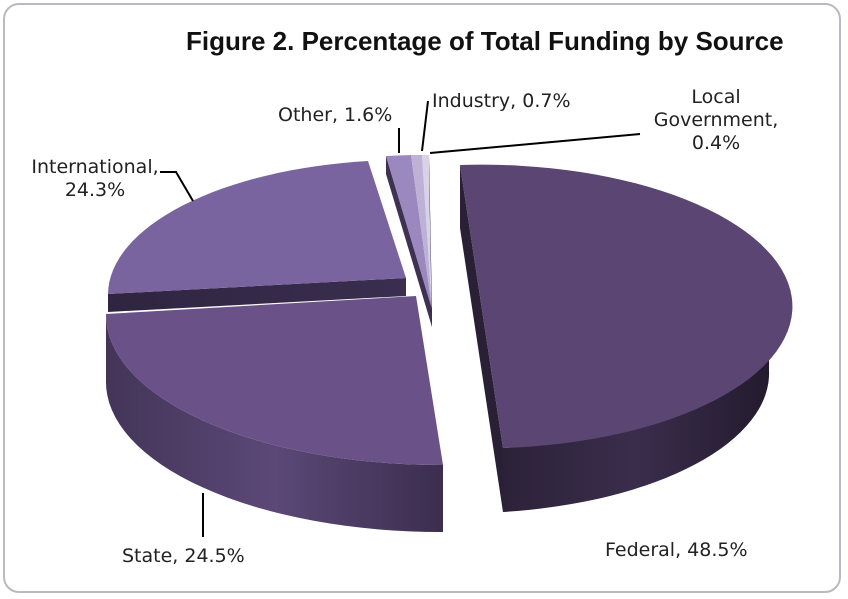 The width and height of the screenshot is (848, 599). What do you see at coordinates (183, 556) in the screenshot?
I see `label-state: State, 24.5%` at bounding box center [183, 556].